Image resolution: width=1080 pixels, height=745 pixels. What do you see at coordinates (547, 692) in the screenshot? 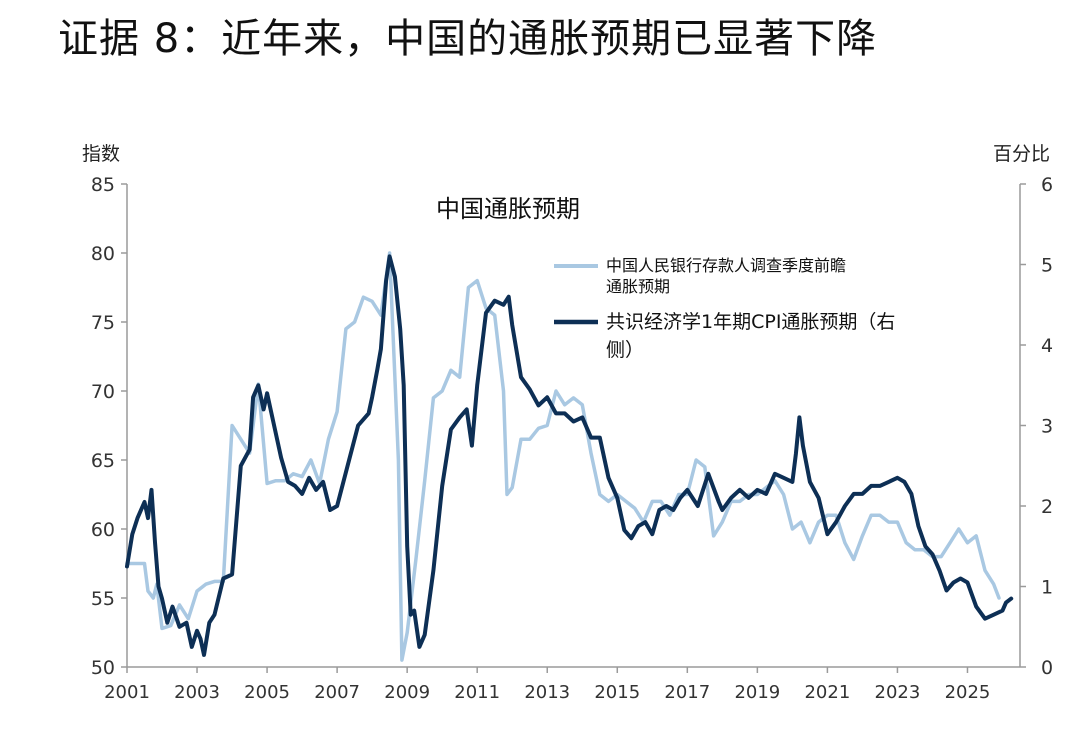
I see `x-tick-label: 2013` at bounding box center [547, 692].